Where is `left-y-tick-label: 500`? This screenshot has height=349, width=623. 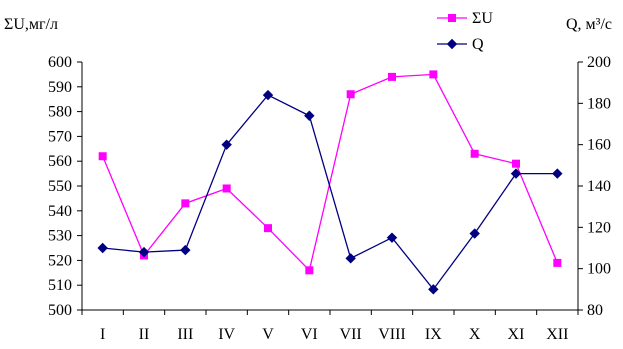 left-y-tick-label: 500 is located at coordinates (60, 310).